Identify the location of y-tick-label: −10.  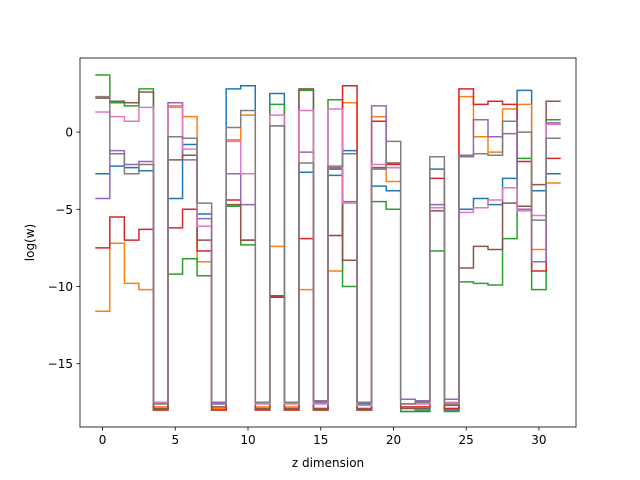
(60, 287).